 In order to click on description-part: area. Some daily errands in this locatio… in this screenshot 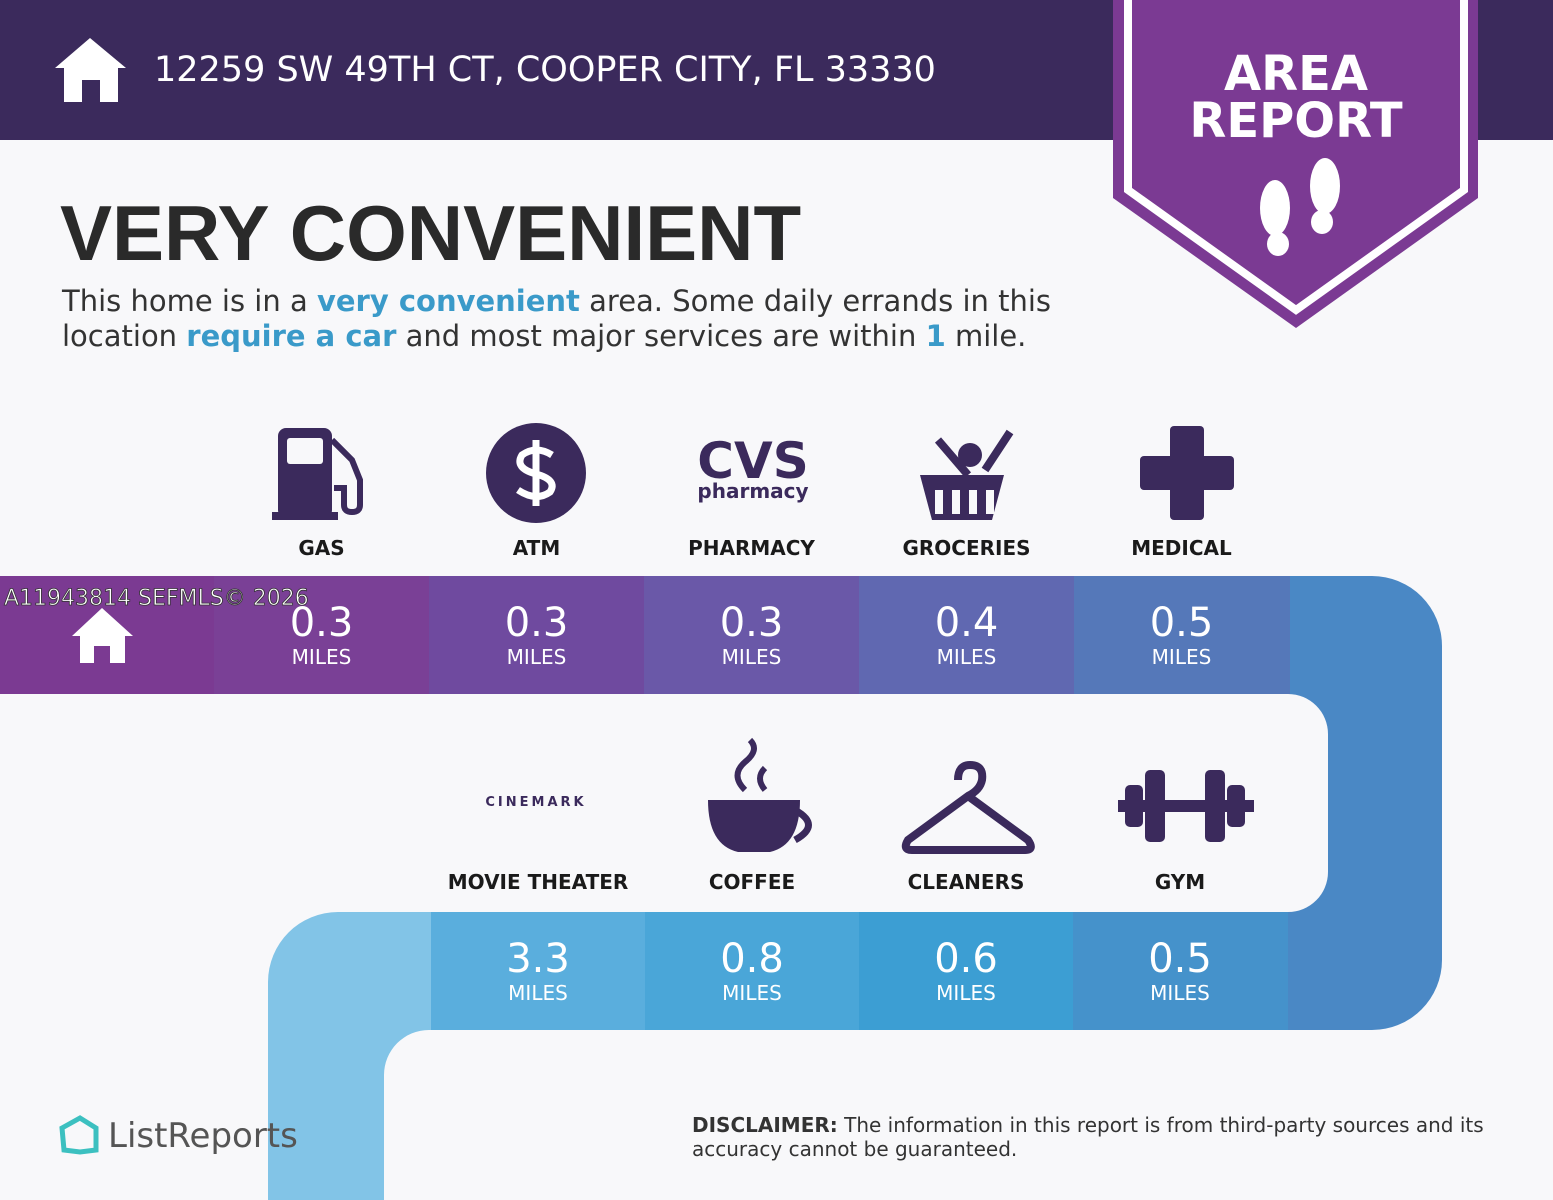, I will do `click(557, 318)`.